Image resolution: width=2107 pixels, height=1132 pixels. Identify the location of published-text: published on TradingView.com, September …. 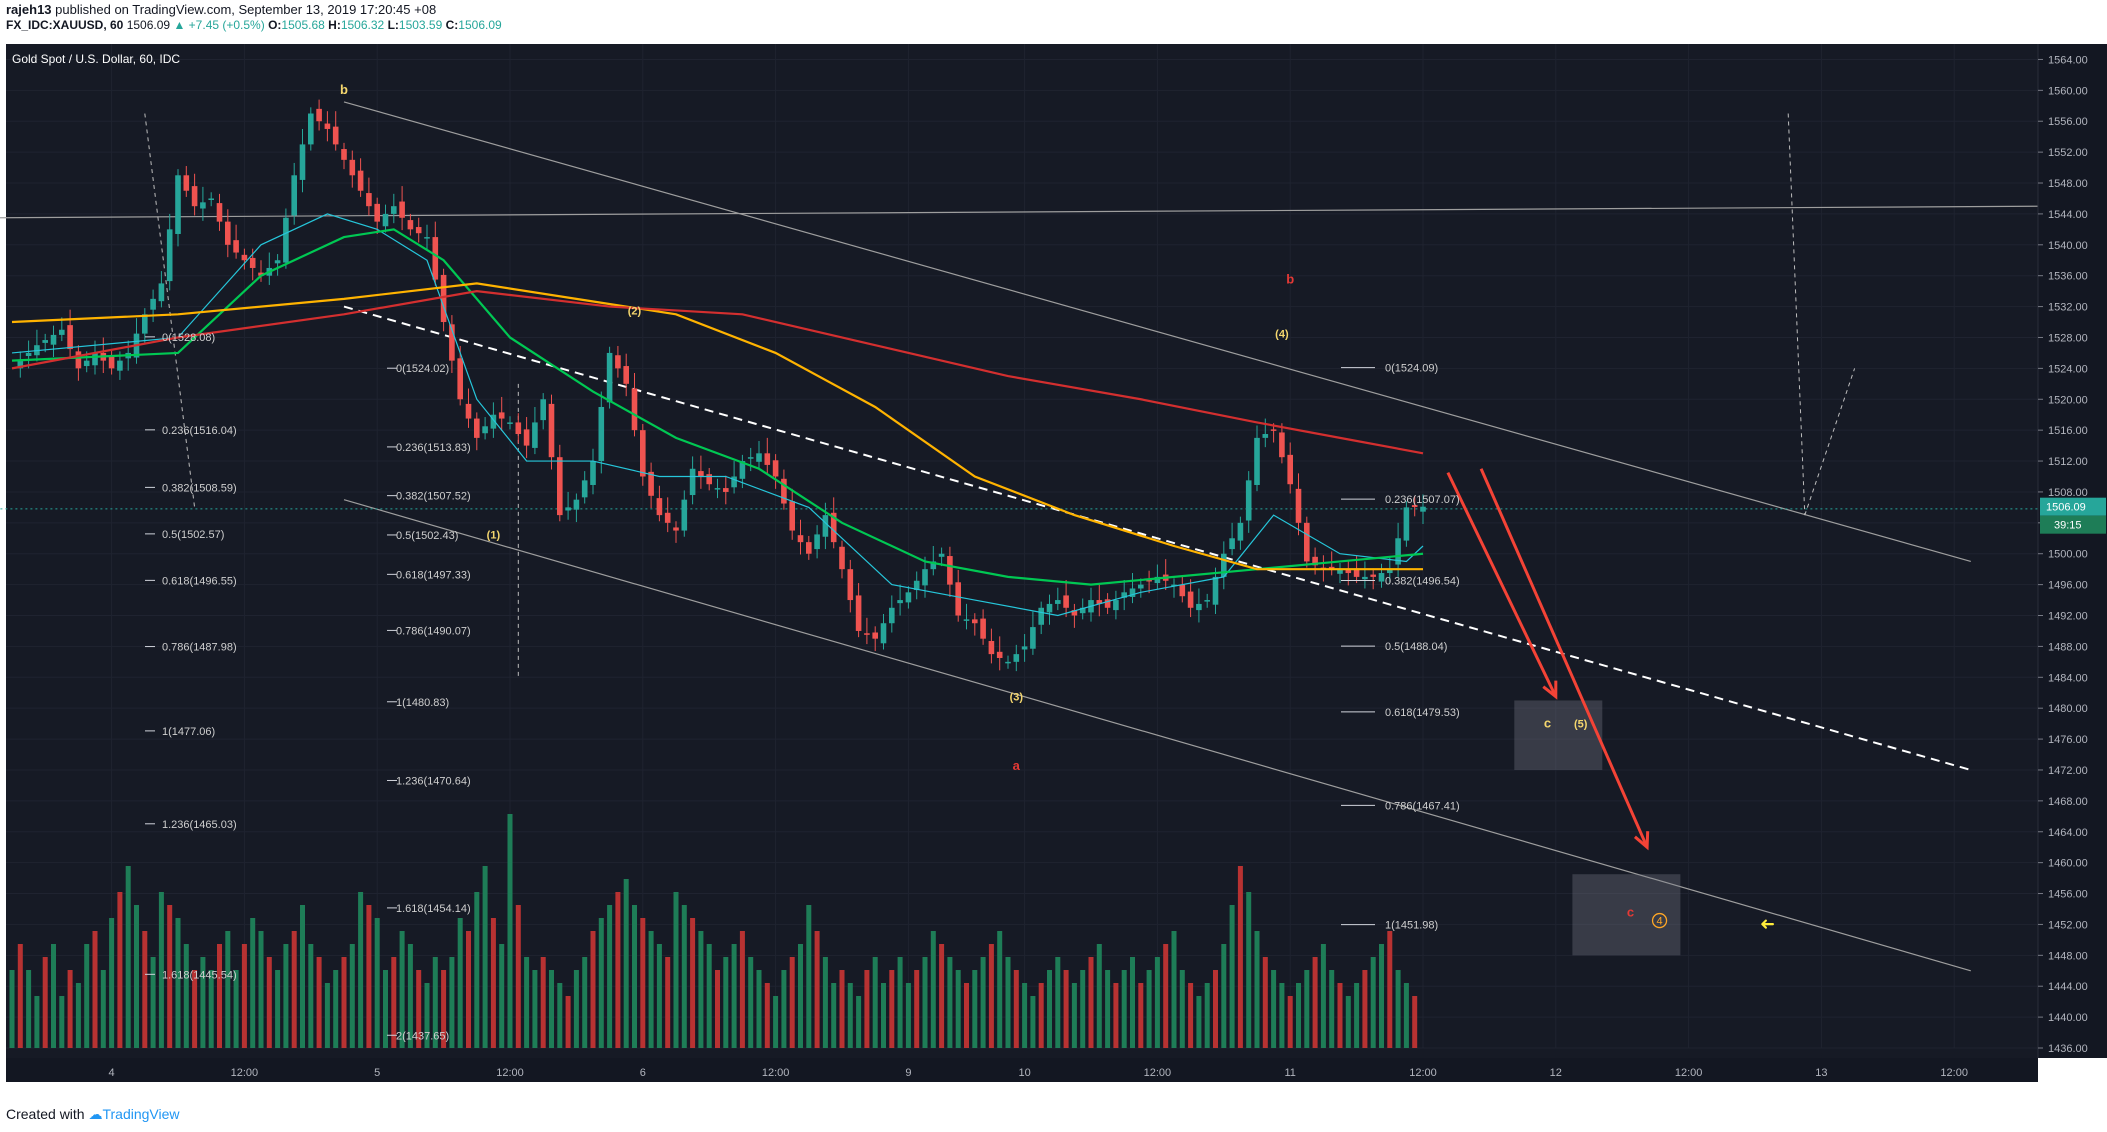
(246, 9).